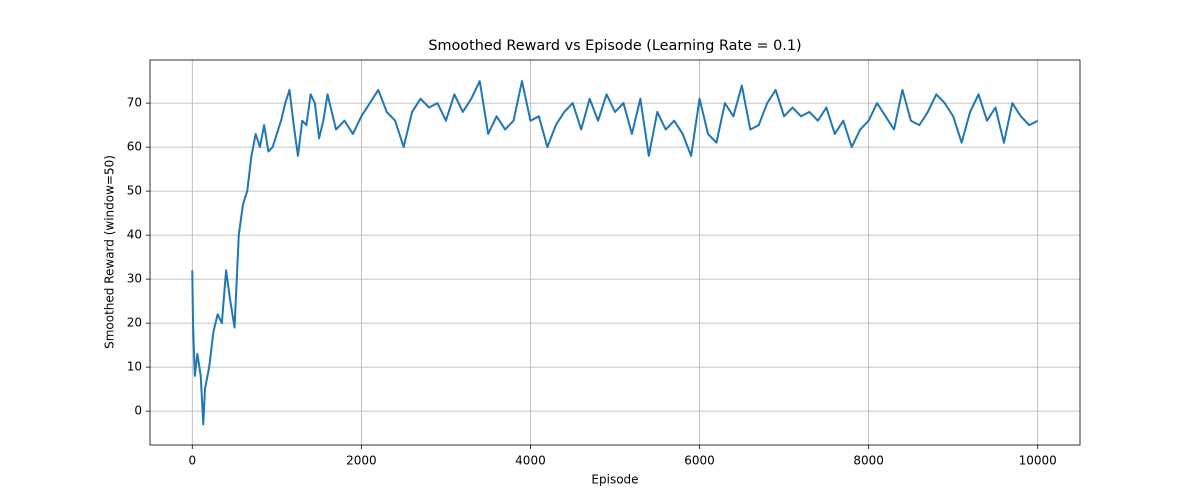 This screenshot has height=504, width=1200. What do you see at coordinates (699, 461) in the screenshot?
I see `x-tick-label: 6000` at bounding box center [699, 461].